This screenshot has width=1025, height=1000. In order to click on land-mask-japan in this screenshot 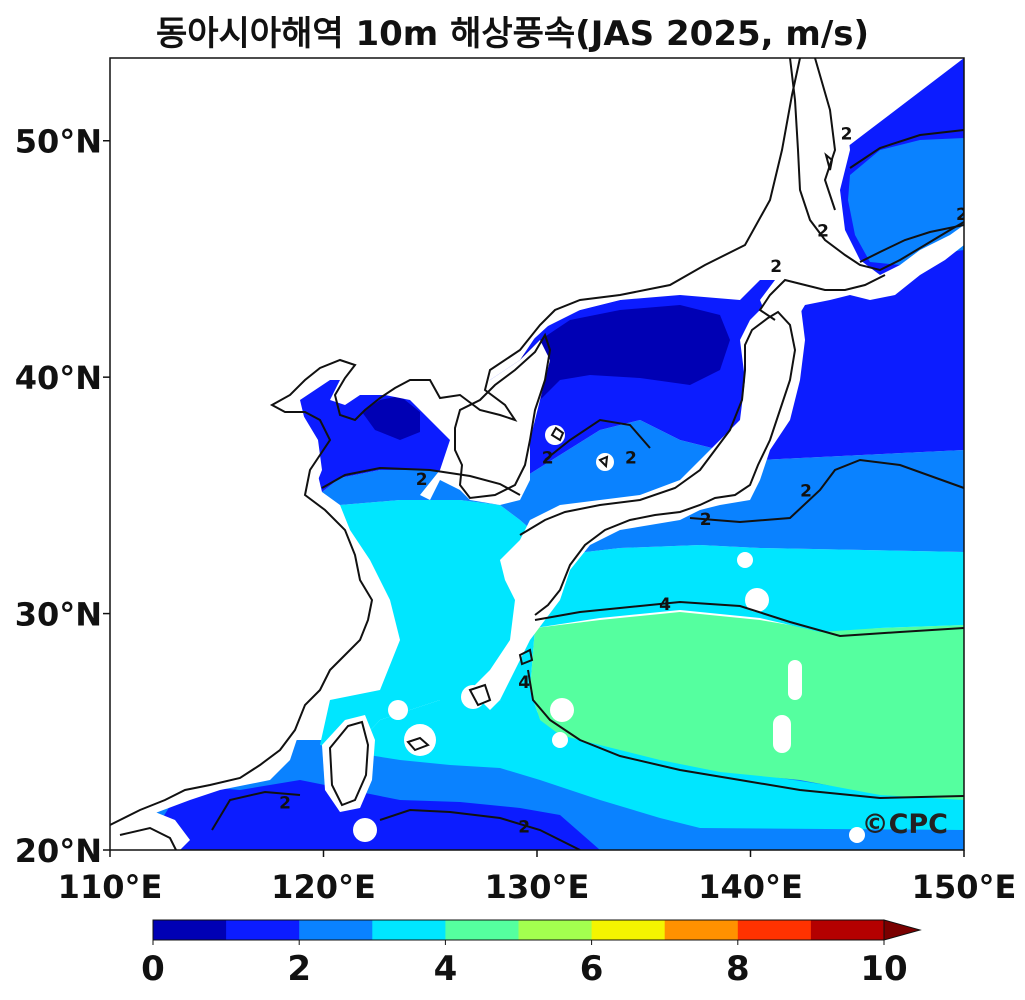, I will do `click(637, 497)`.